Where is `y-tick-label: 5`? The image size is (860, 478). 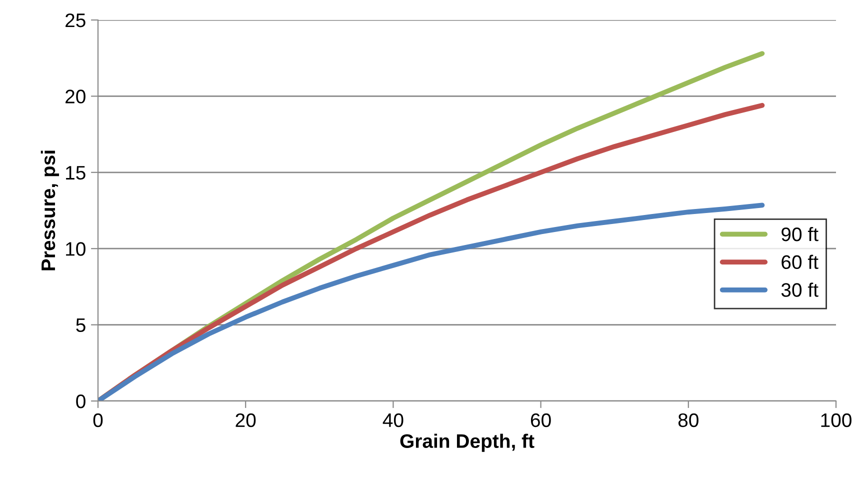 y-tick-label: 5 is located at coordinates (81, 325).